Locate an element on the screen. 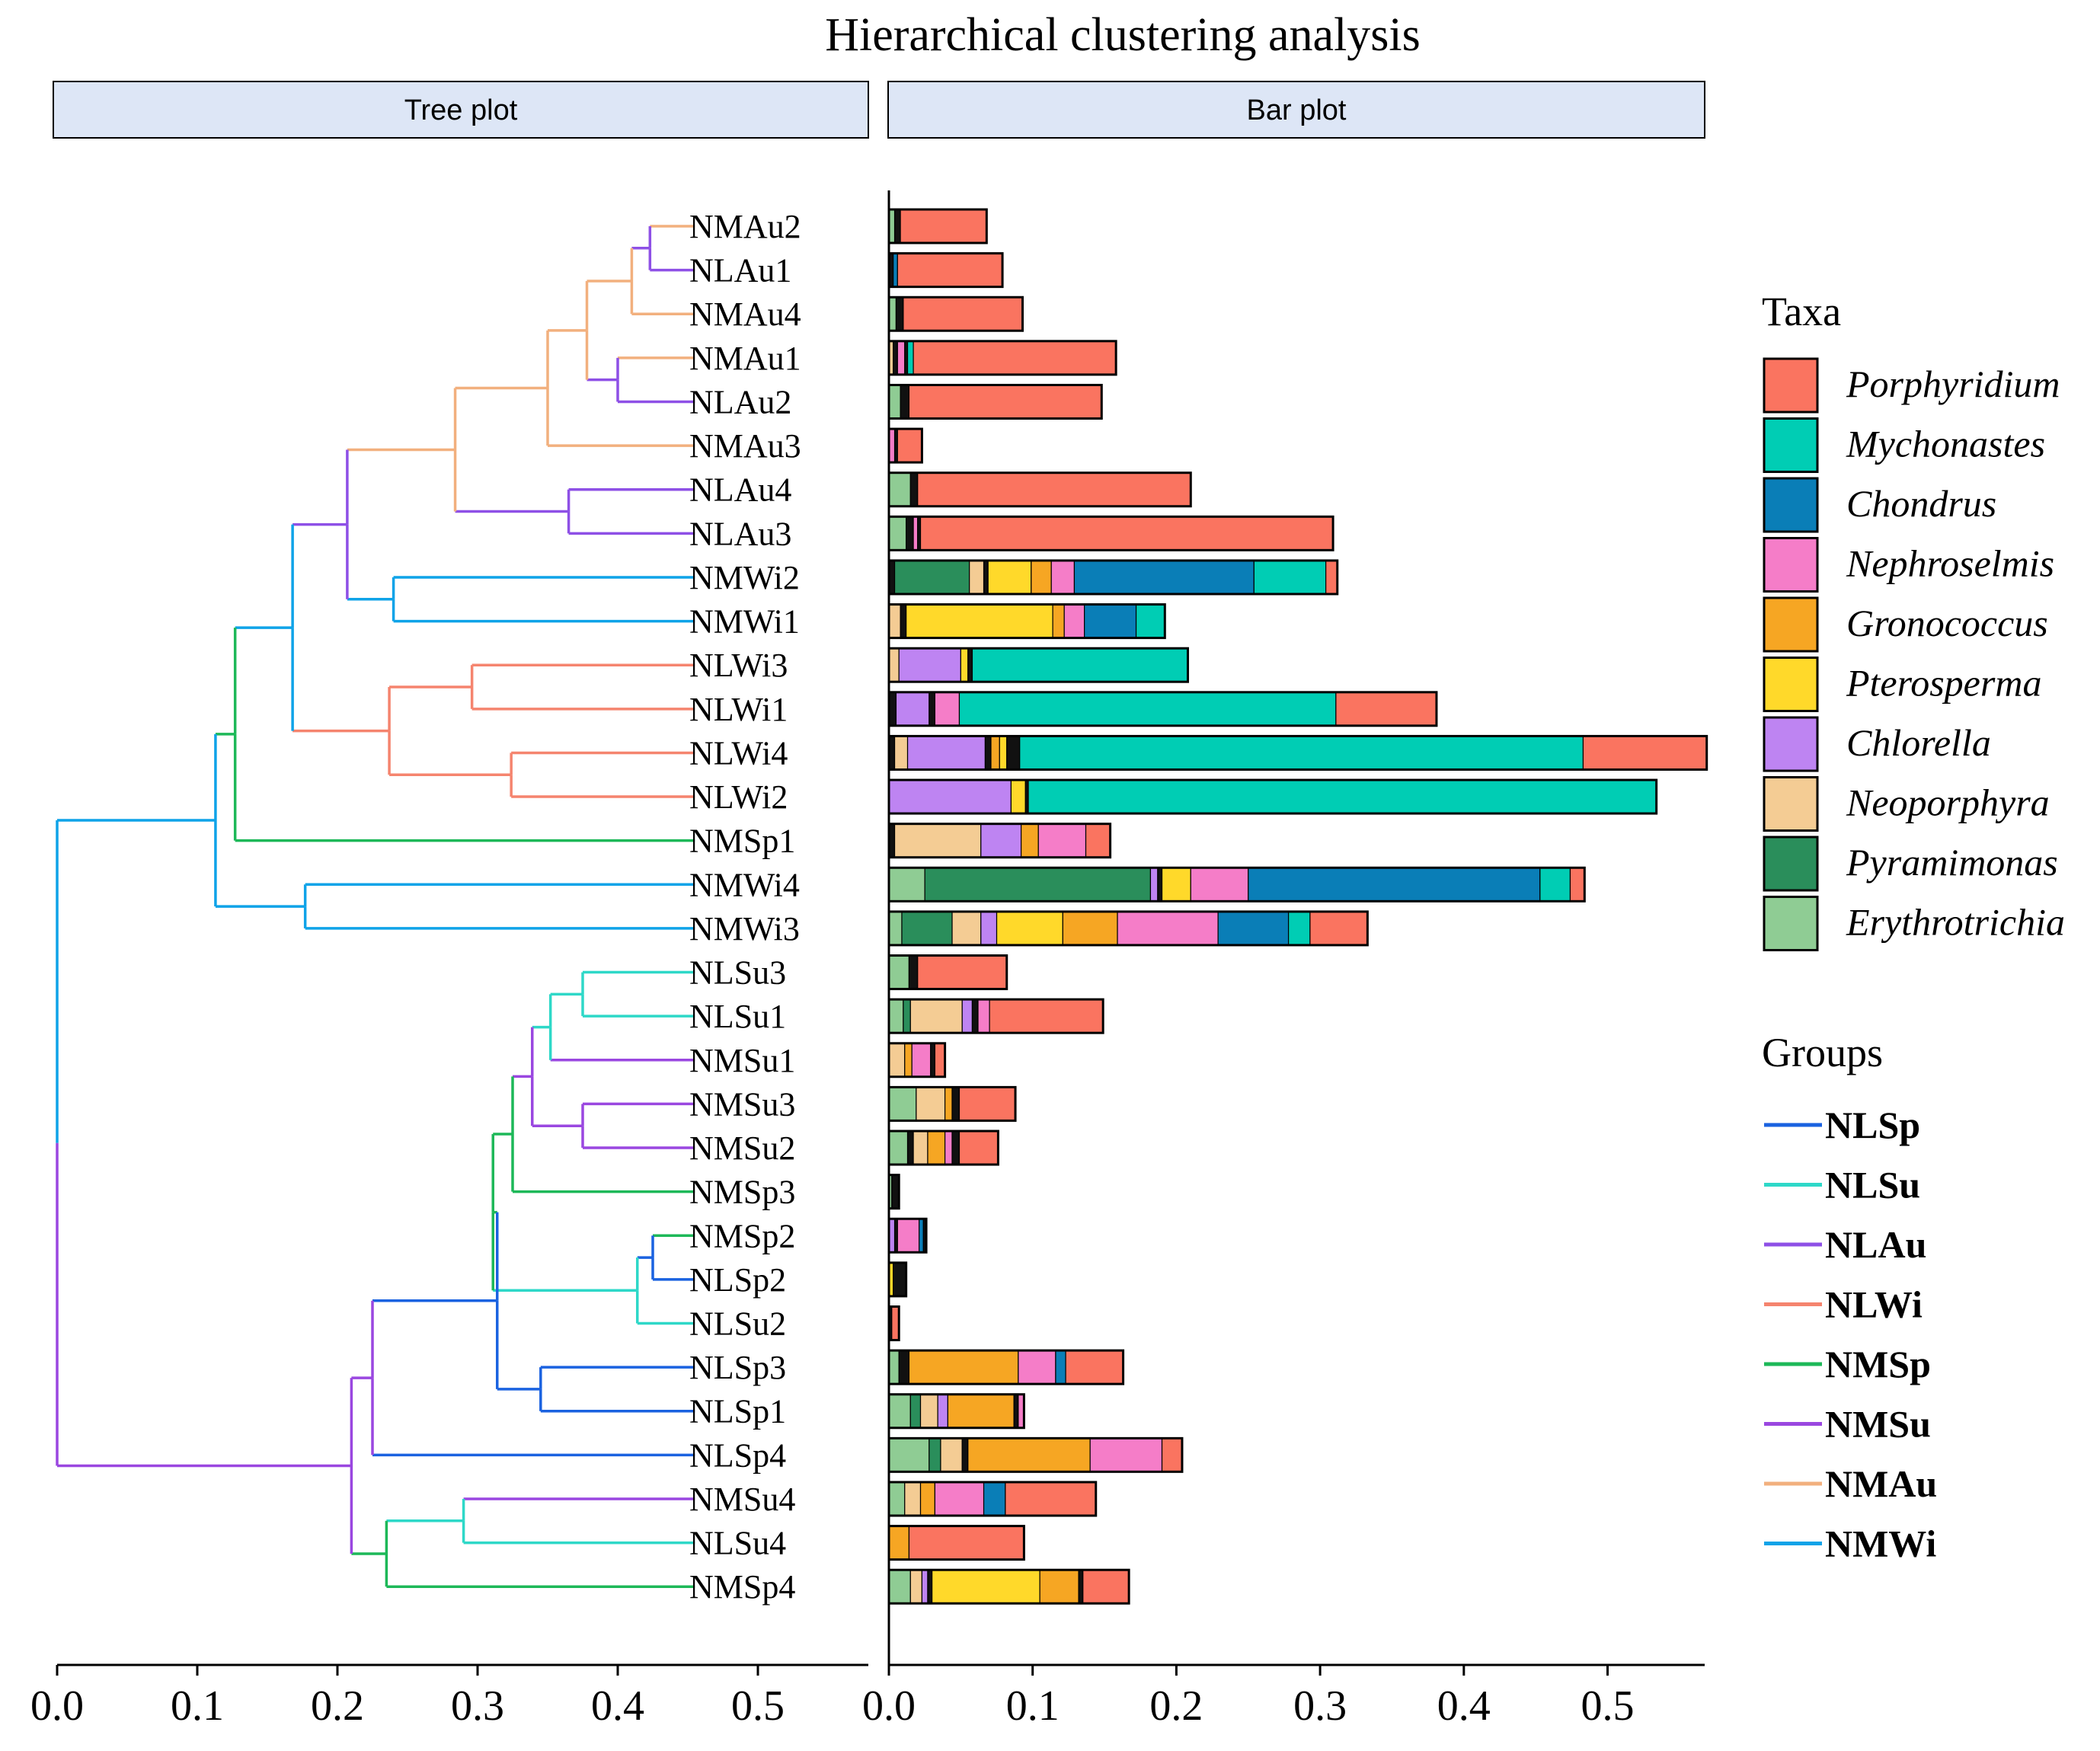  bar-panel-strip is located at coordinates (1296, 110).